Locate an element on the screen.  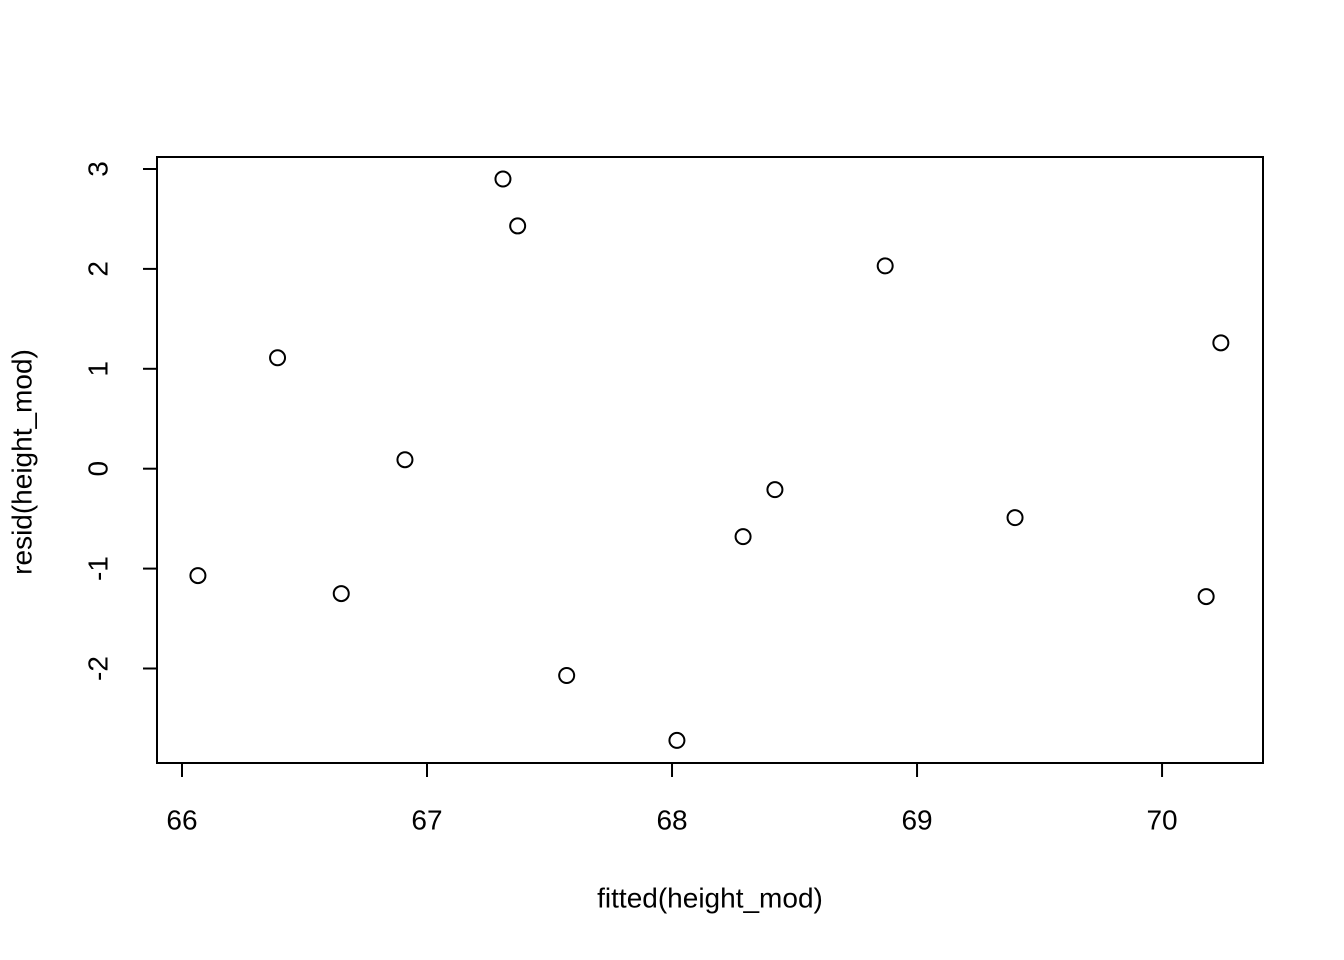
y-tick-label: 2 is located at coordinates (97, 269).